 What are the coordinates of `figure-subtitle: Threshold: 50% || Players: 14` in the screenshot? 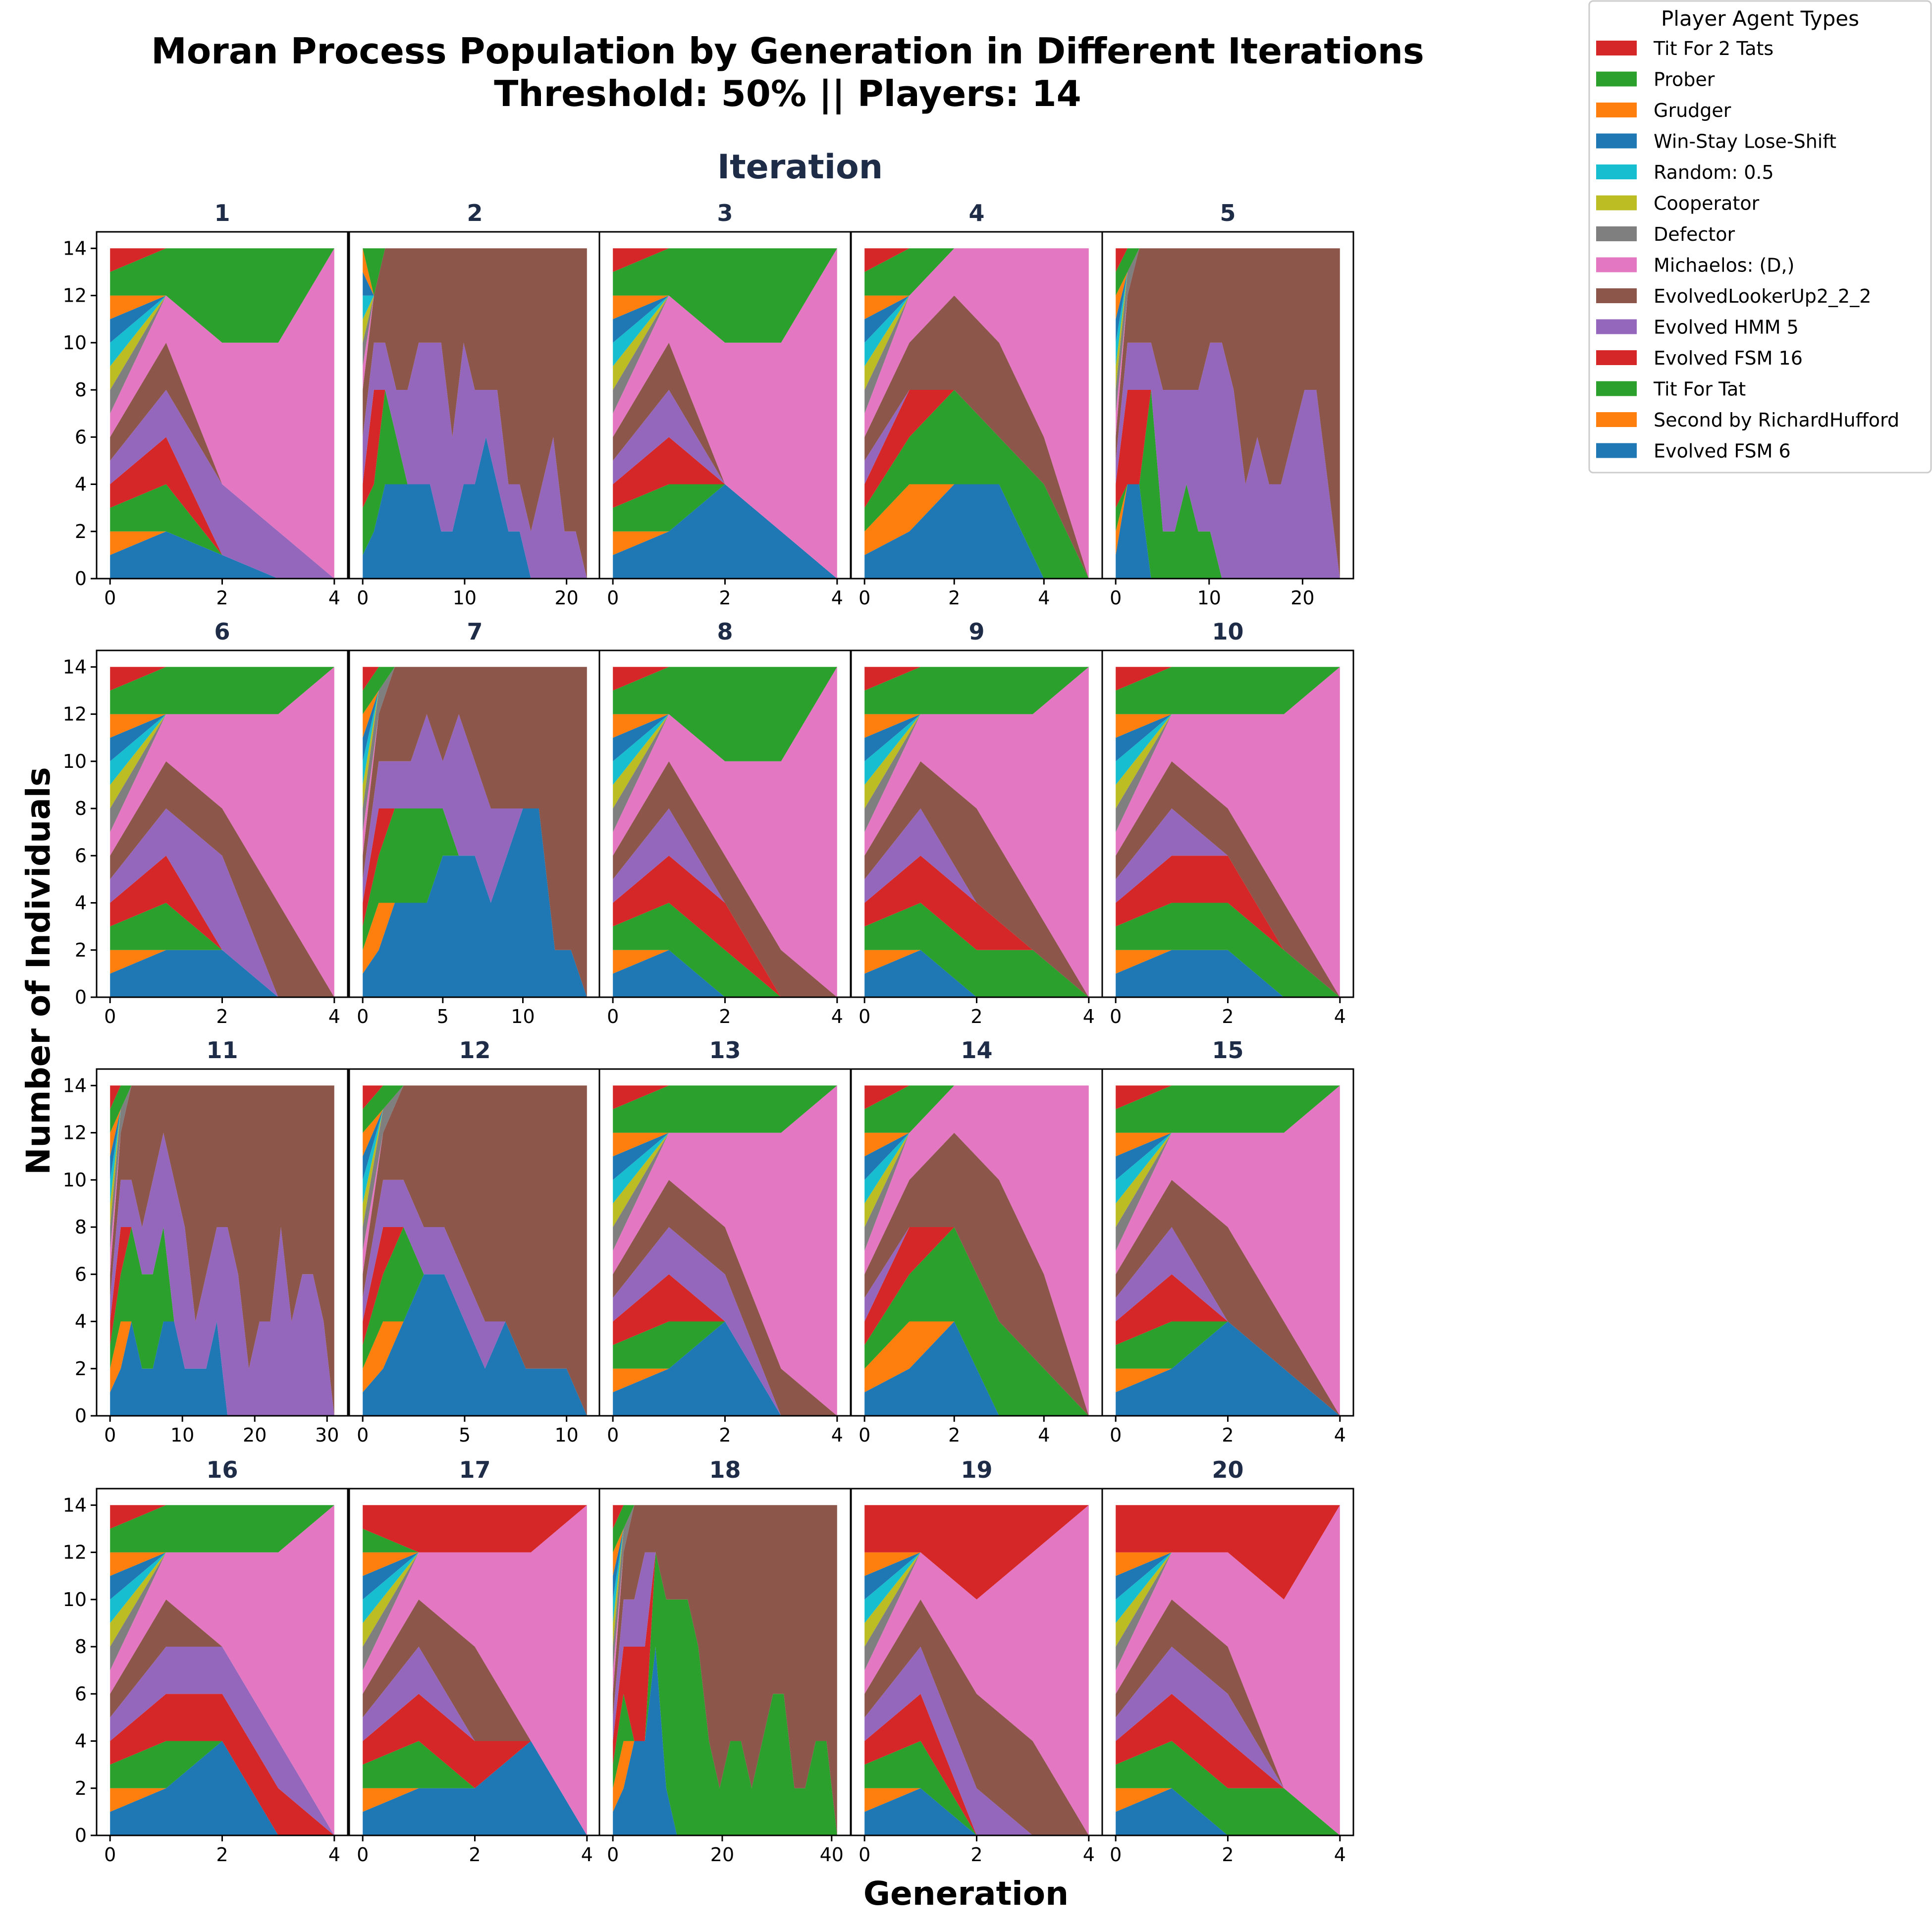 It's located at (788, 94).